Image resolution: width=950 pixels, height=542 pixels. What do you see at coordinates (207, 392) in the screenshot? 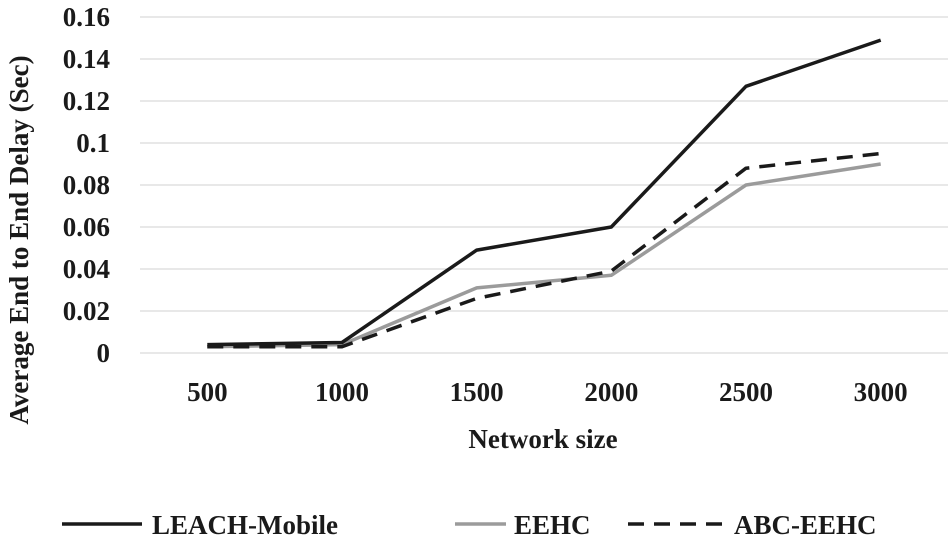
I see `x-tick-label: 500` at bounding box center [207, 392].